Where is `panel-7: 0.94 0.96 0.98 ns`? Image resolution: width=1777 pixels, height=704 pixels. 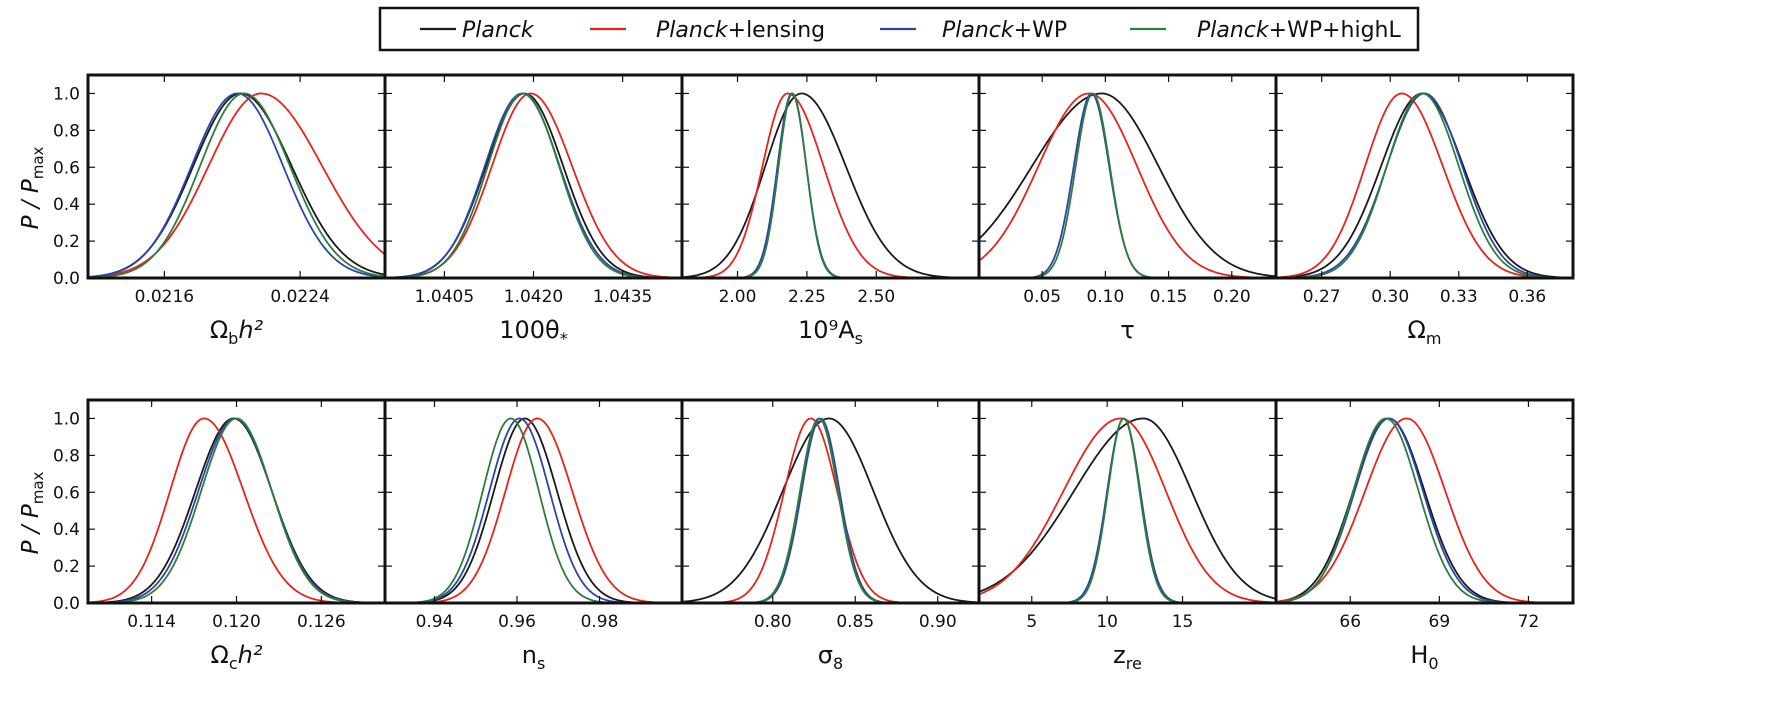 panel-7: 0.94 0.96 0.98 ns is located at coordinates (533, 535).